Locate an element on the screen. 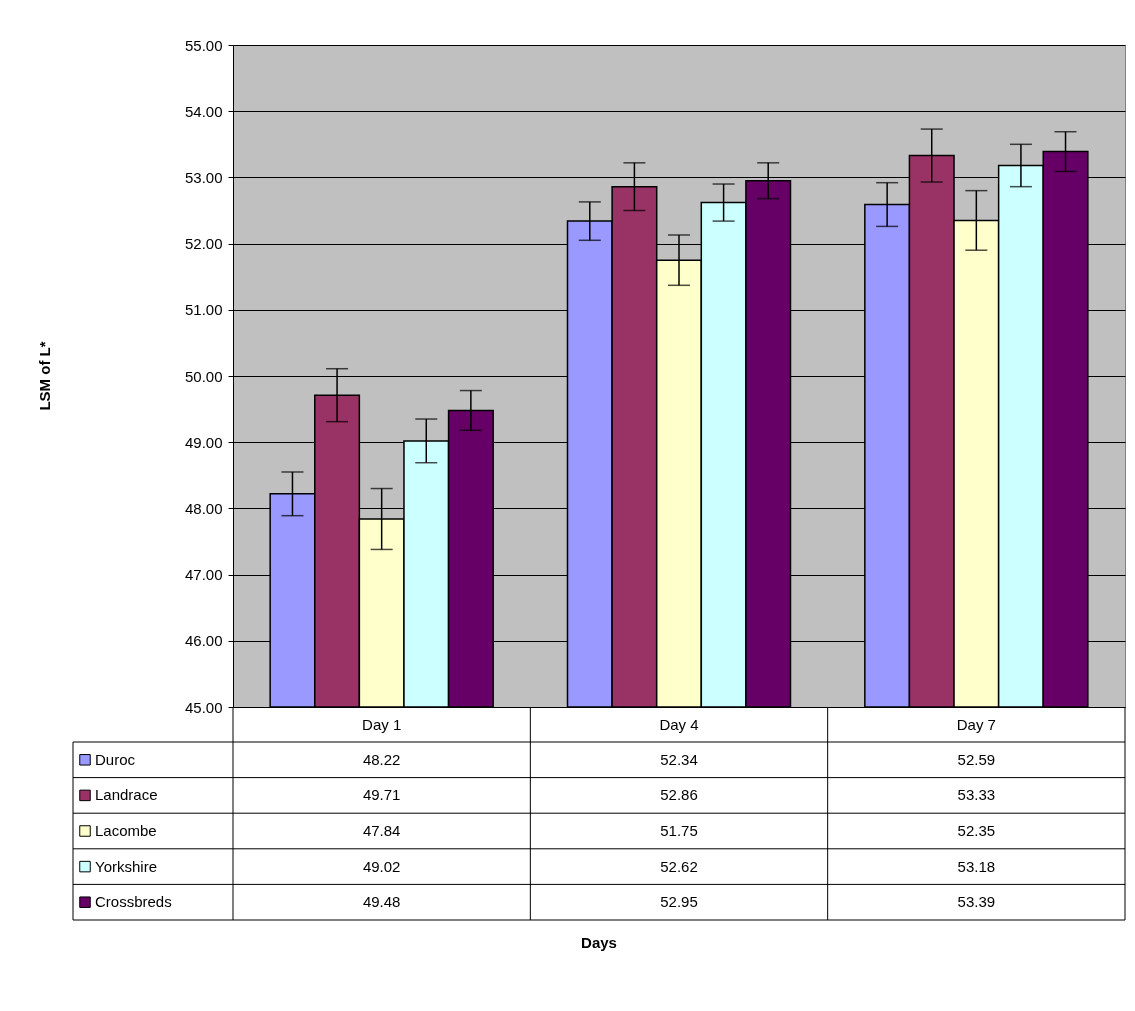  y-tick-label: 51.00 is located at coordinates (203, 310).